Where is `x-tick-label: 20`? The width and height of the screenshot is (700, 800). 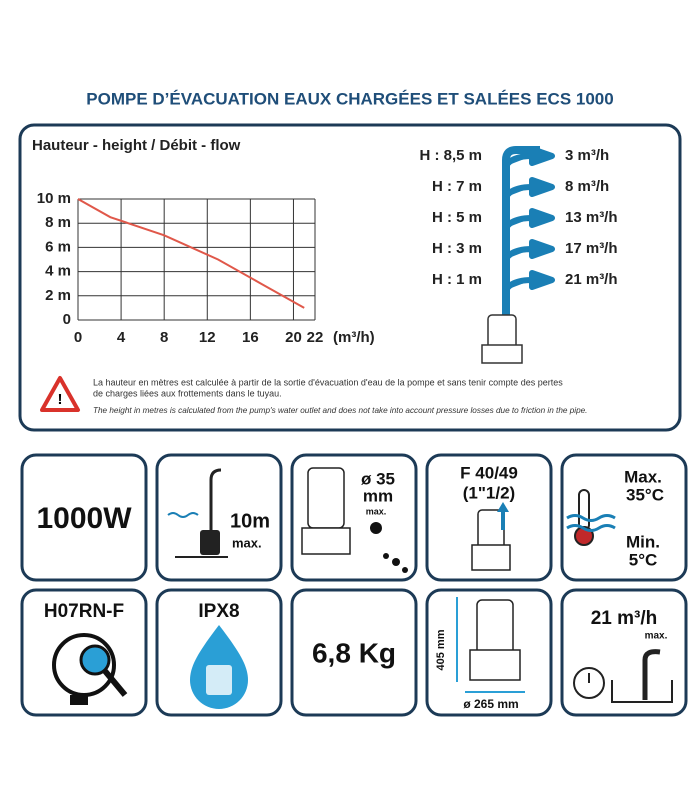 x-tick-label: 20 is located at coordinates (293, 337).